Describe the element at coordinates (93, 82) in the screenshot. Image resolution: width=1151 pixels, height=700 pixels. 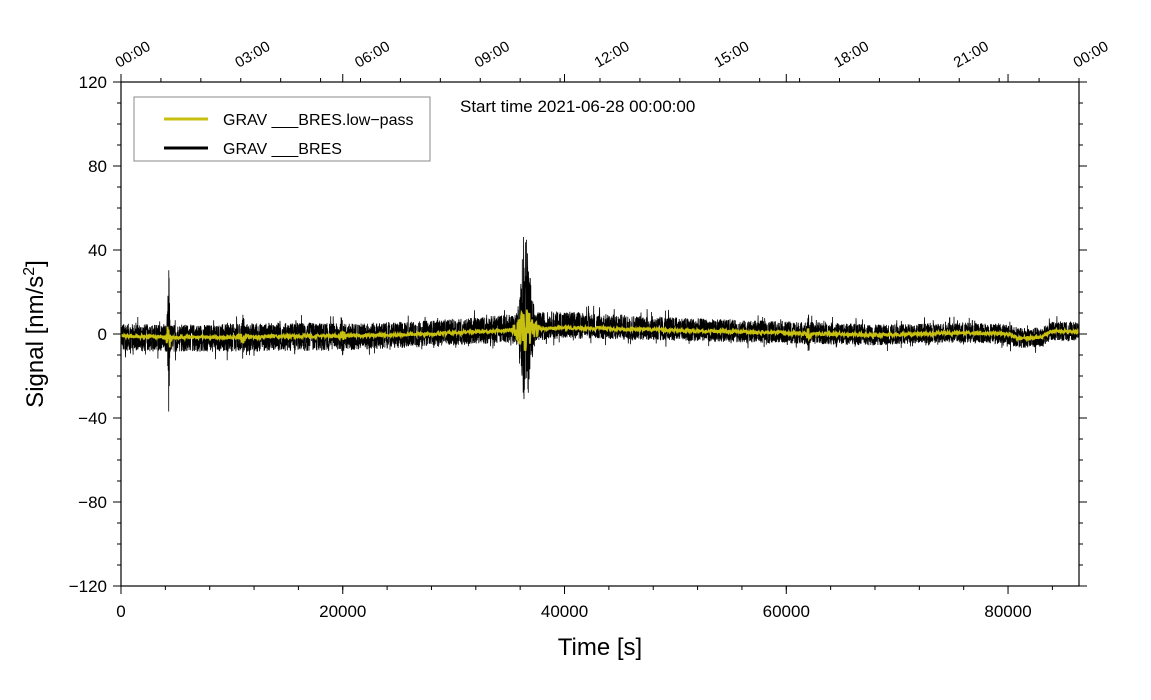
I see `y-tick-label: 120` at that location.